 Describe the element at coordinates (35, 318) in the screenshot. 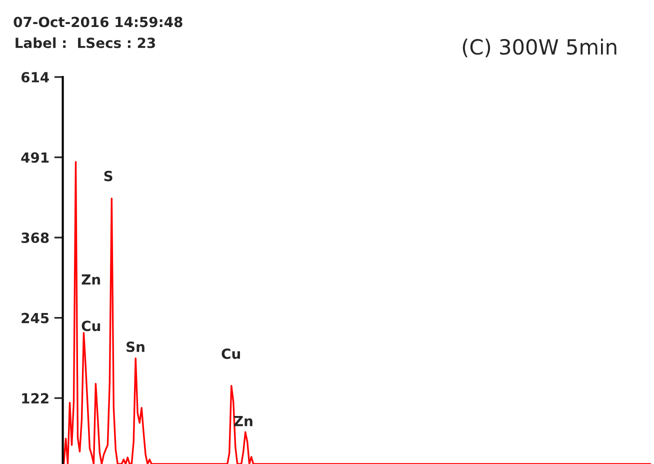

I see `y-tick-label: 245` at that location.